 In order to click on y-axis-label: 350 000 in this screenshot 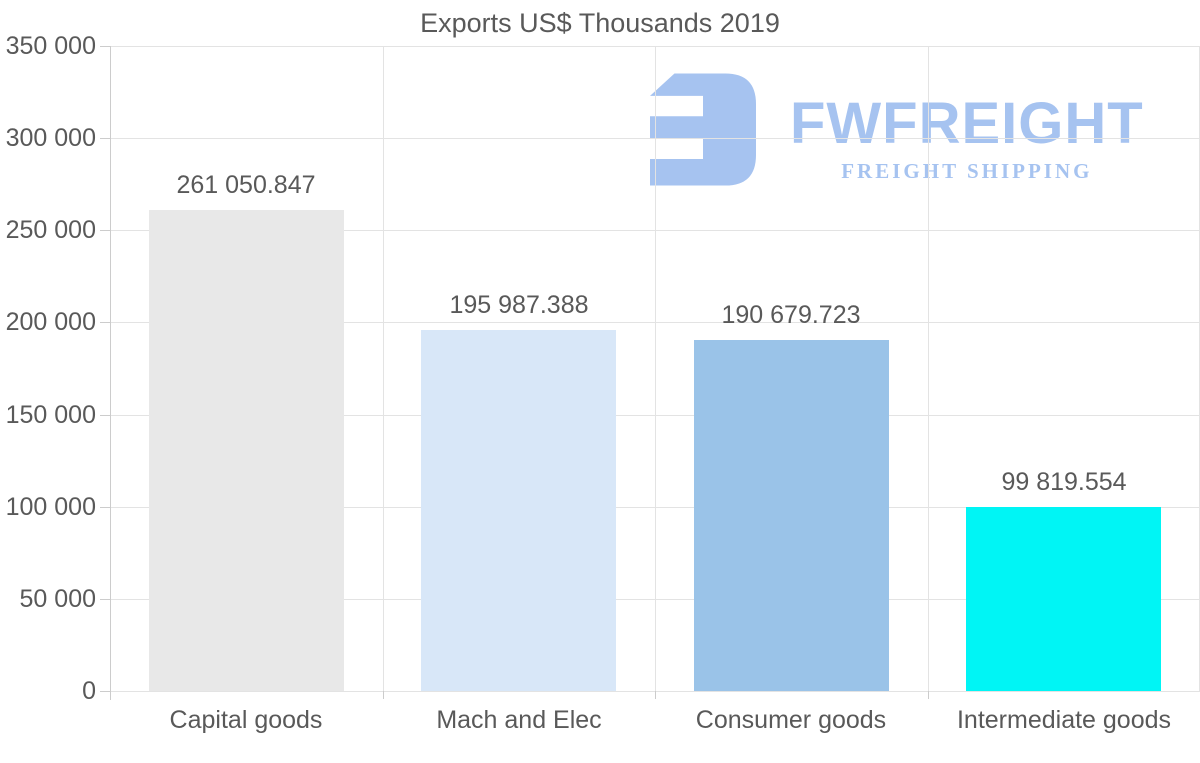, I will do `click(50, 46)`.